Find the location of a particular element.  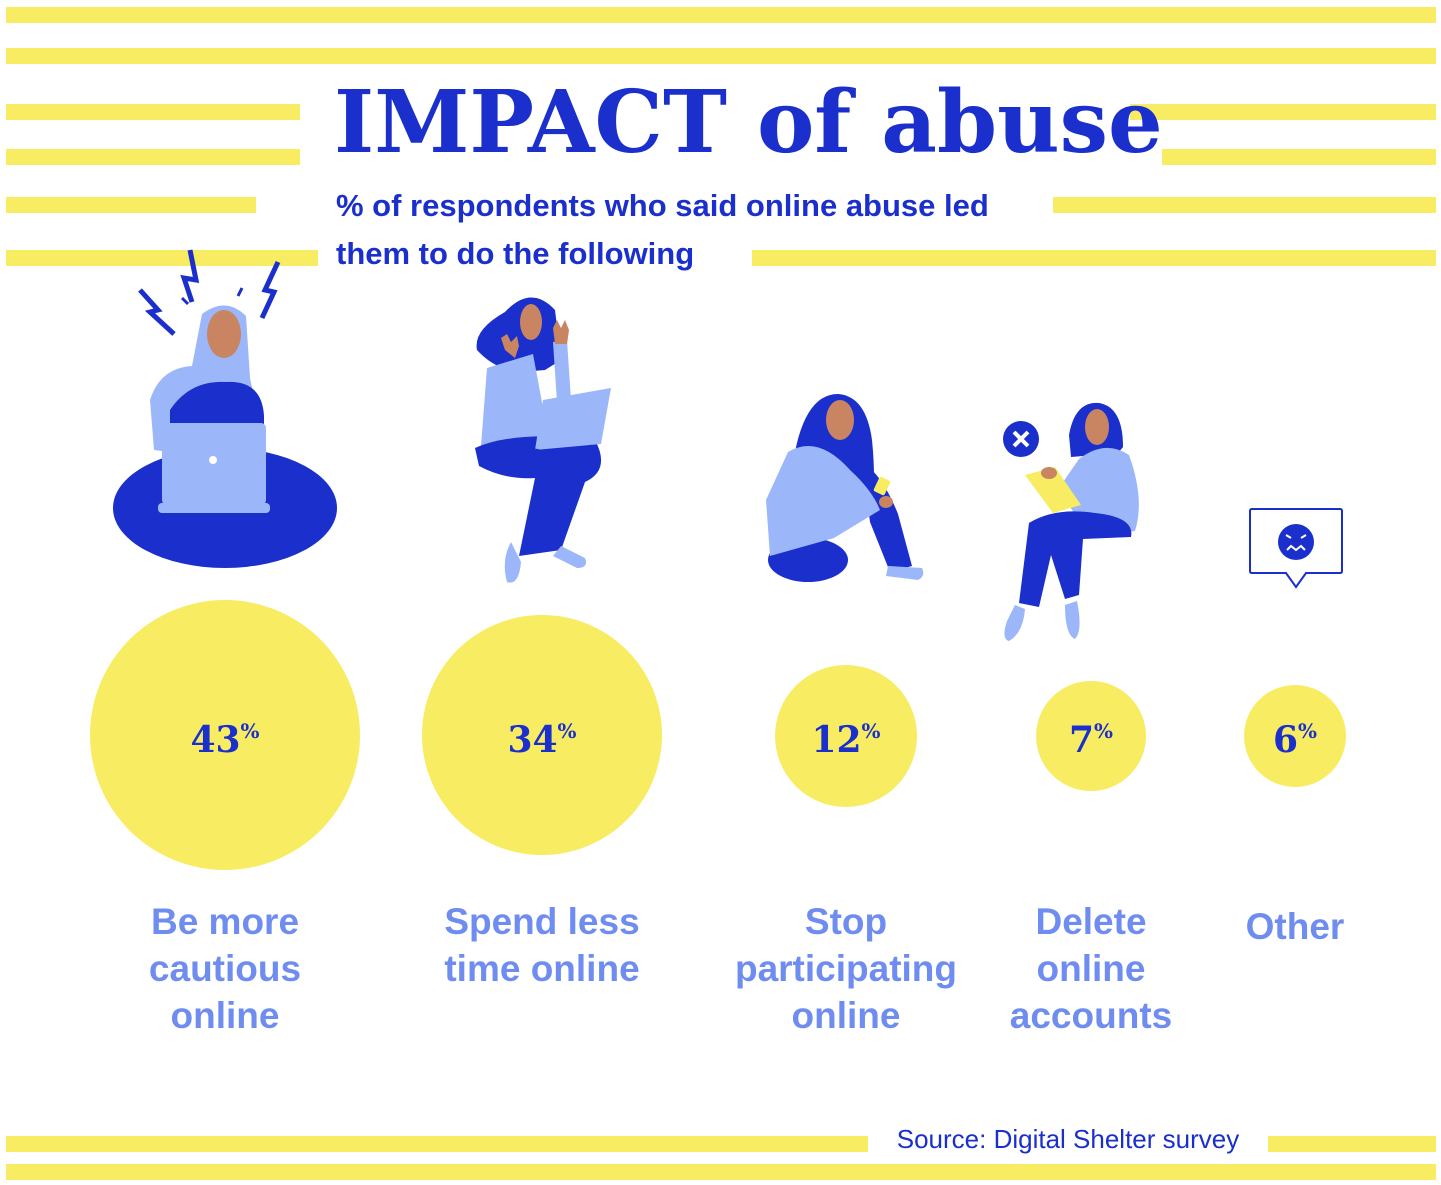

seated-woman-tablet-illustration is located at coordinates (1071, 521).